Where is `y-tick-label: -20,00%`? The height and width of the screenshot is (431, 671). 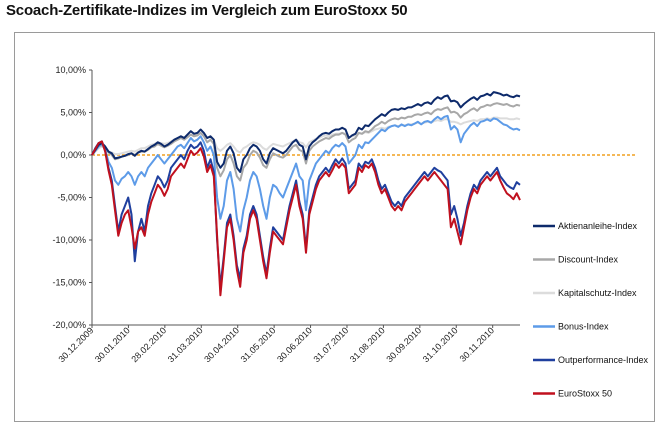
y-tick-label: -20,00% is located at coordinates (69, 325).